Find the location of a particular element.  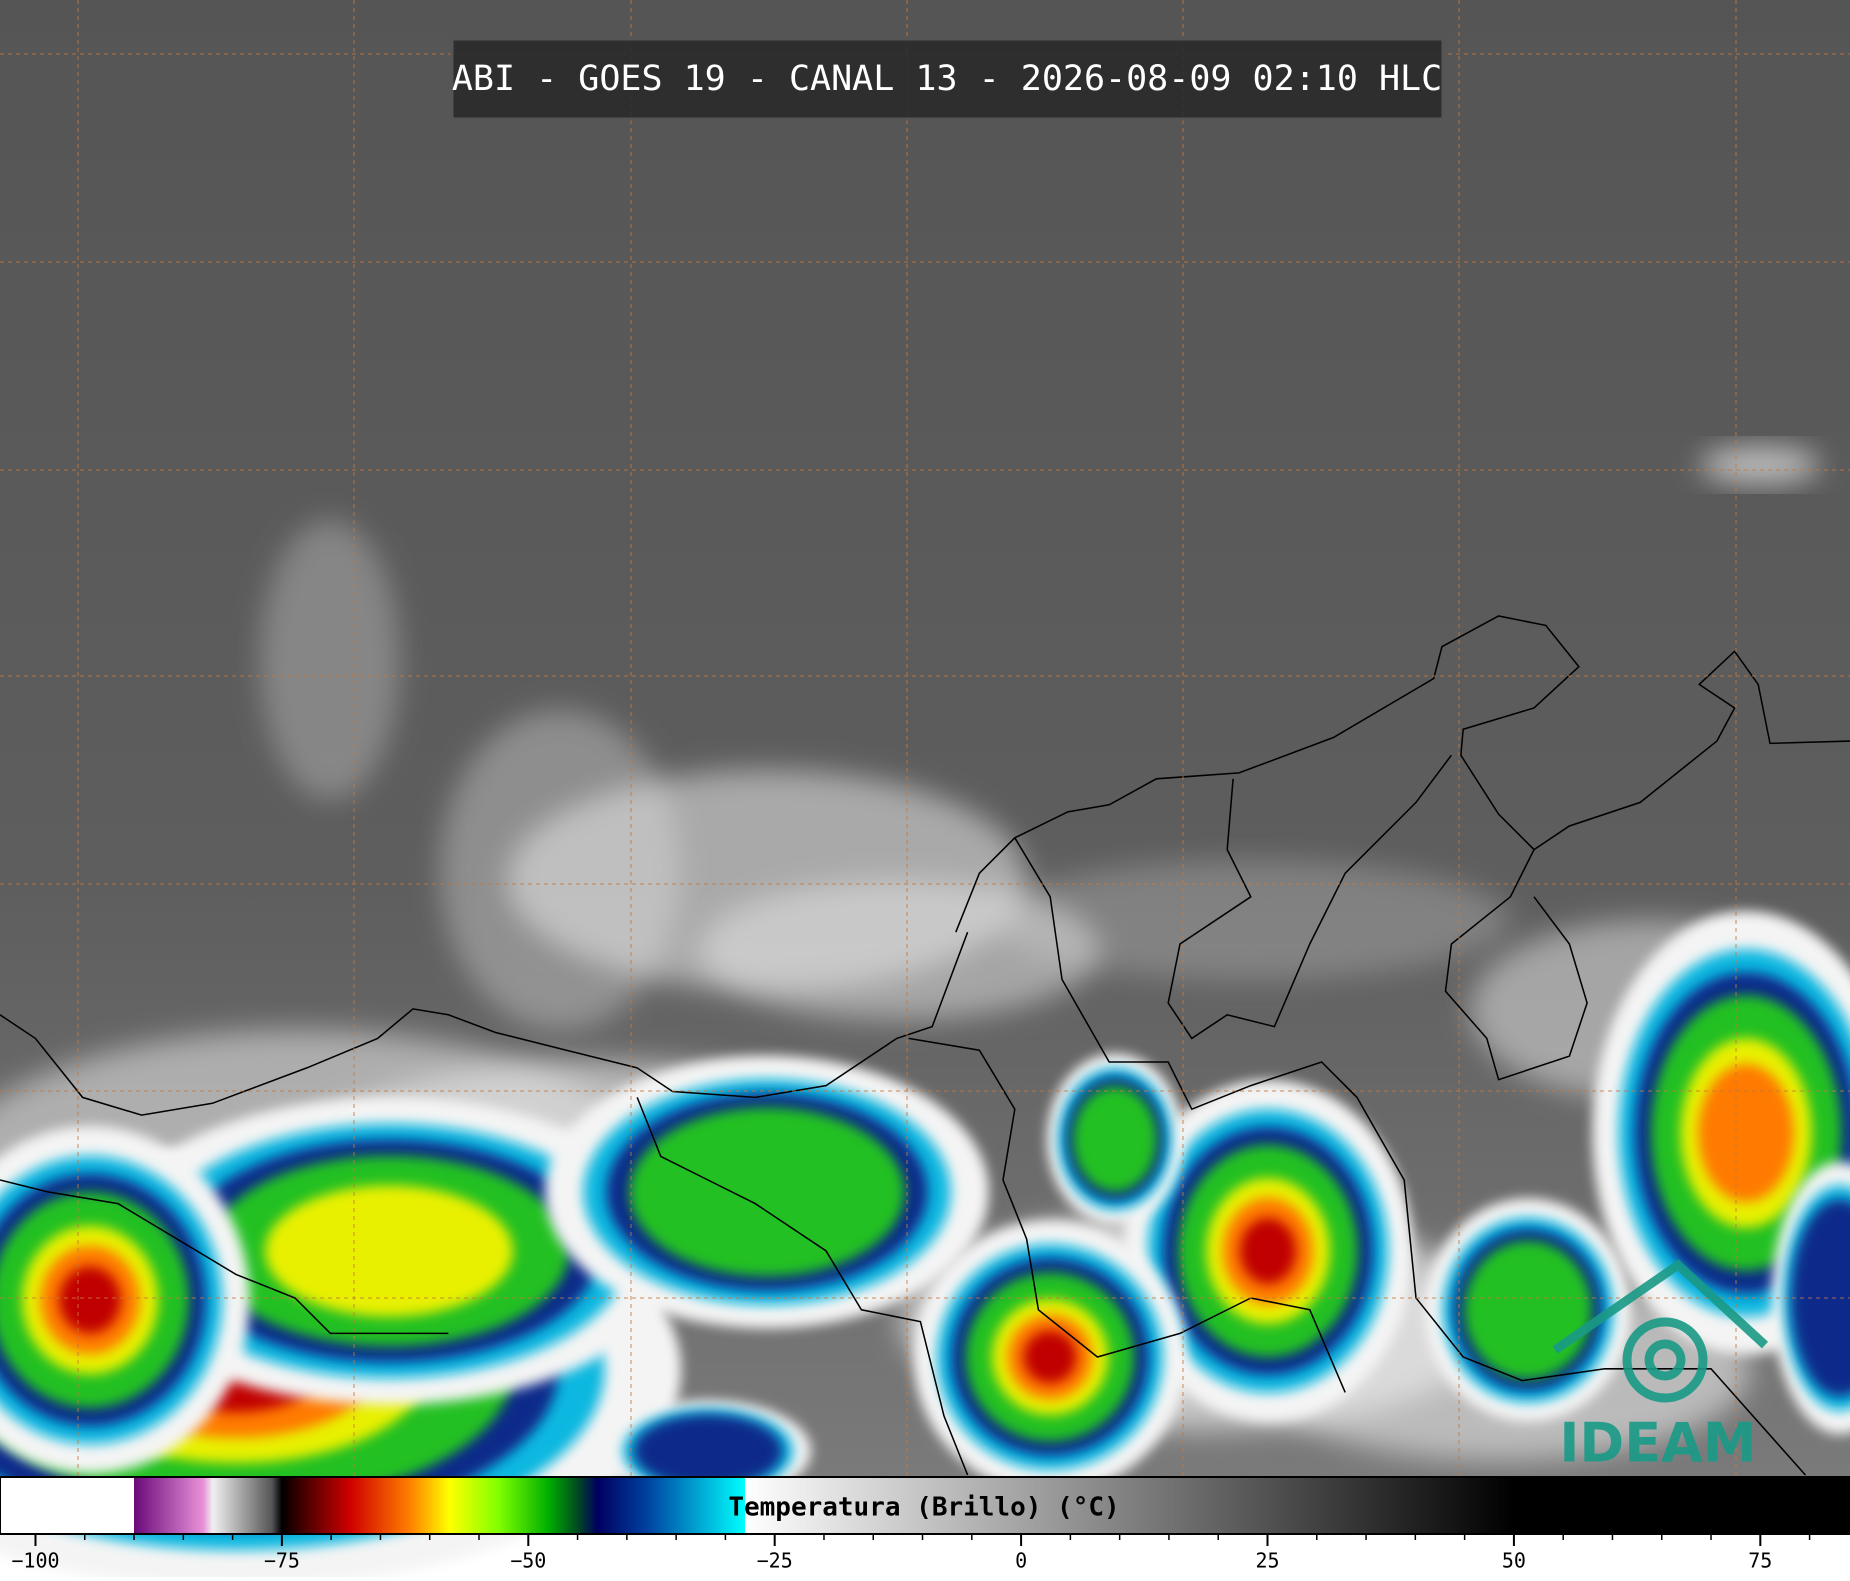

colorbar-axis: −100 −75 −50 −25 0 25 50 75 is located at coordinates (911, 1553).